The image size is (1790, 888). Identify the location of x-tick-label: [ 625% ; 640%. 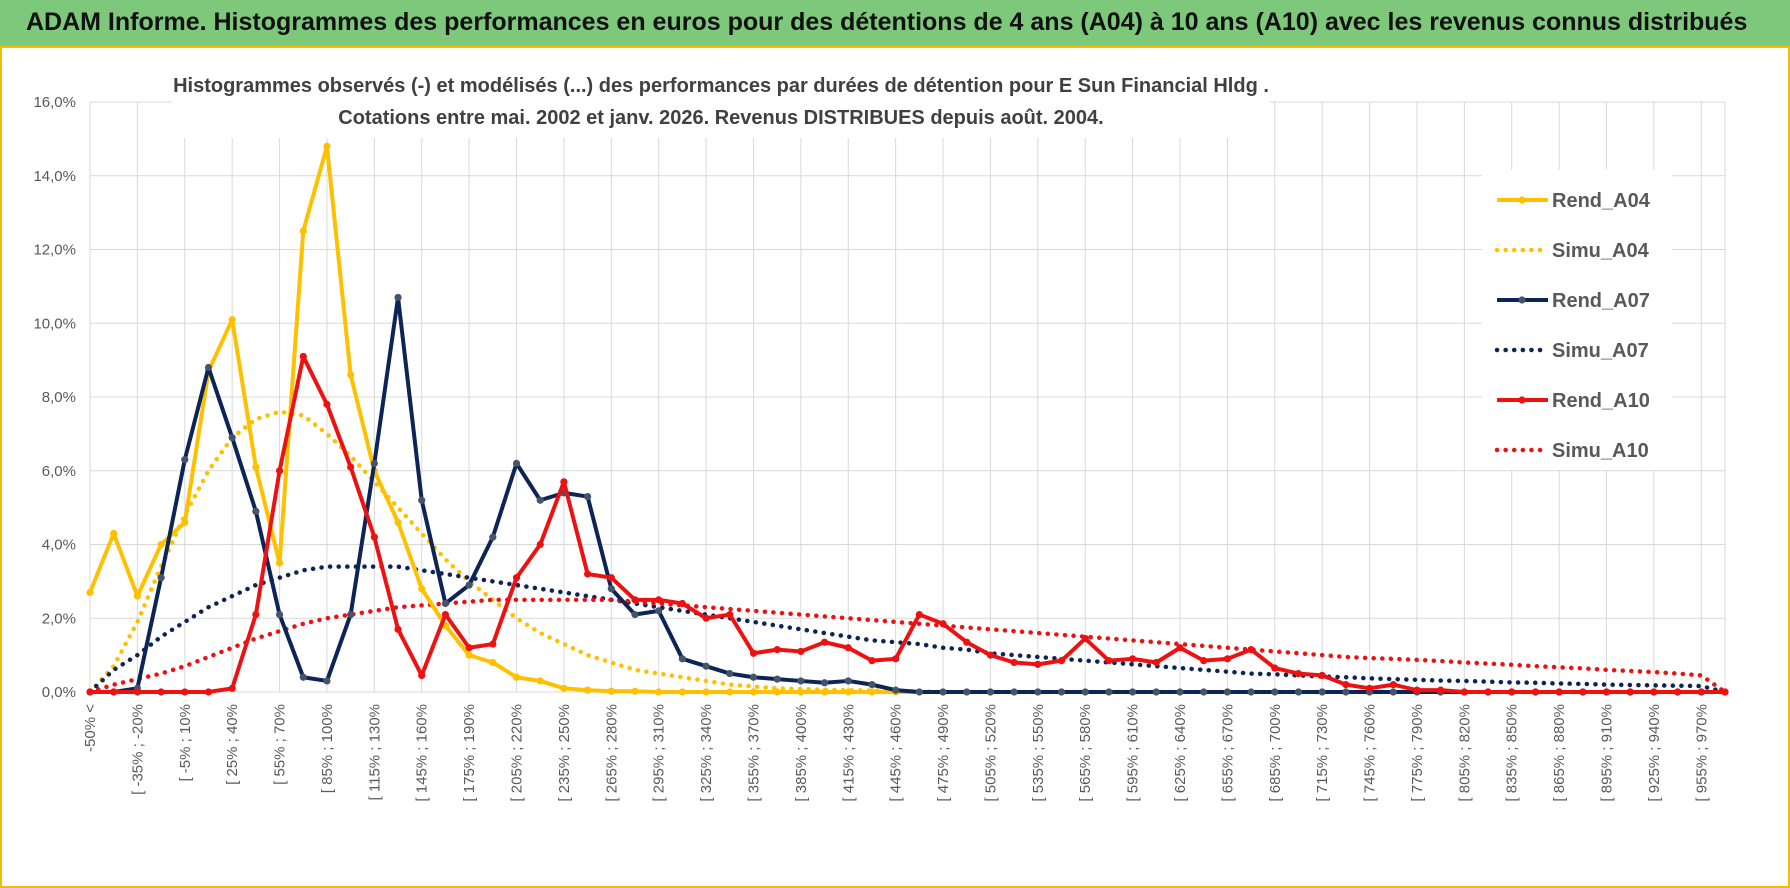
(1180, 753).